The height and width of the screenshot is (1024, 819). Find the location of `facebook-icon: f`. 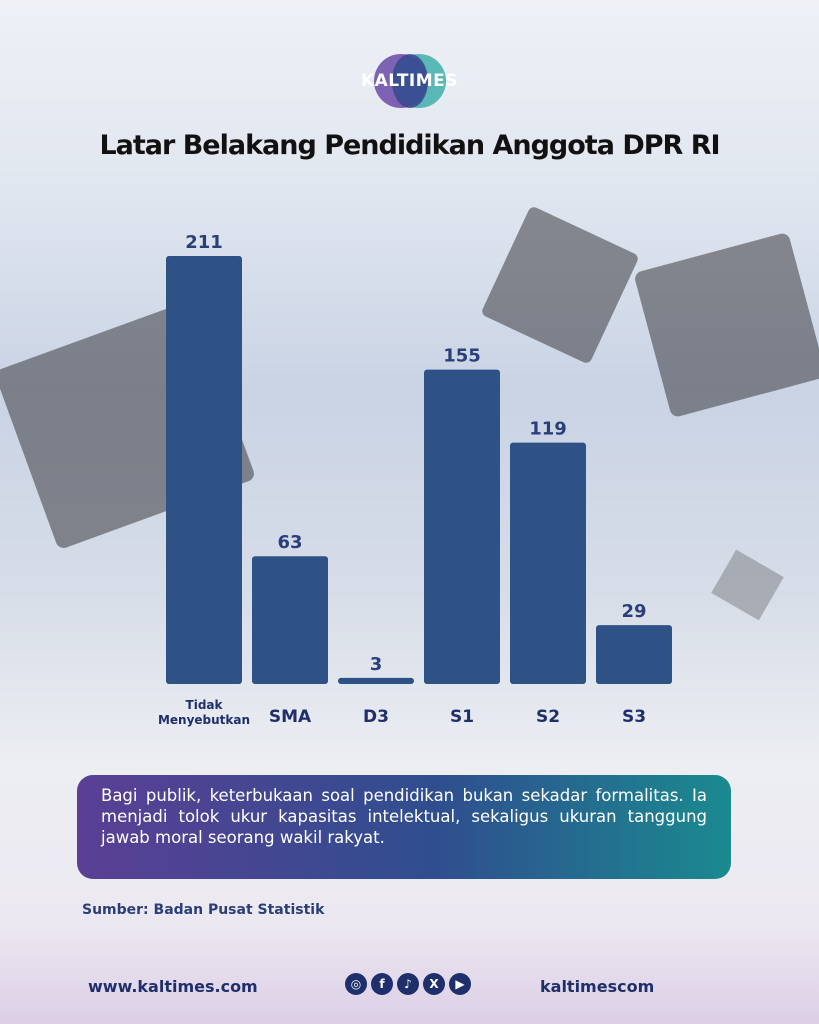

facebook-icon: f is located at coordinates (382, 984).